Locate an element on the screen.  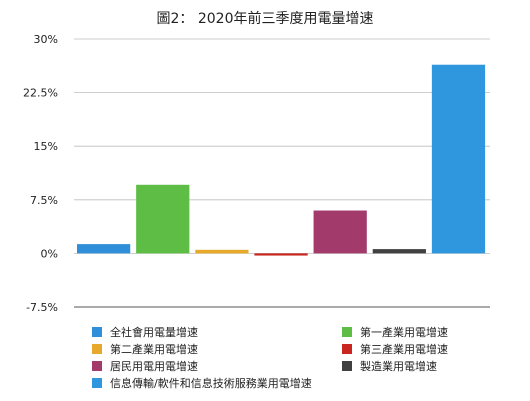
legend-label: 第三產業用電增速 is located at coordinates (404, 349).